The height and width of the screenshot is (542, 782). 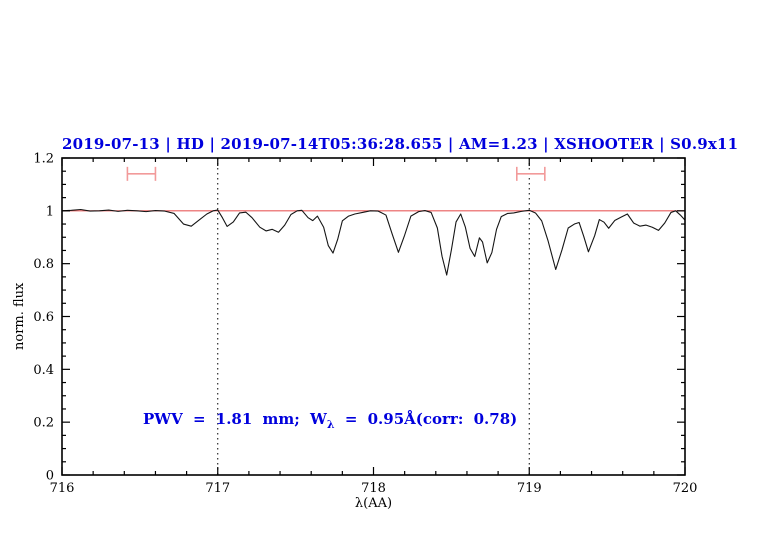 I want to click on x-tick-label: 717, so click(x=217, y=488).